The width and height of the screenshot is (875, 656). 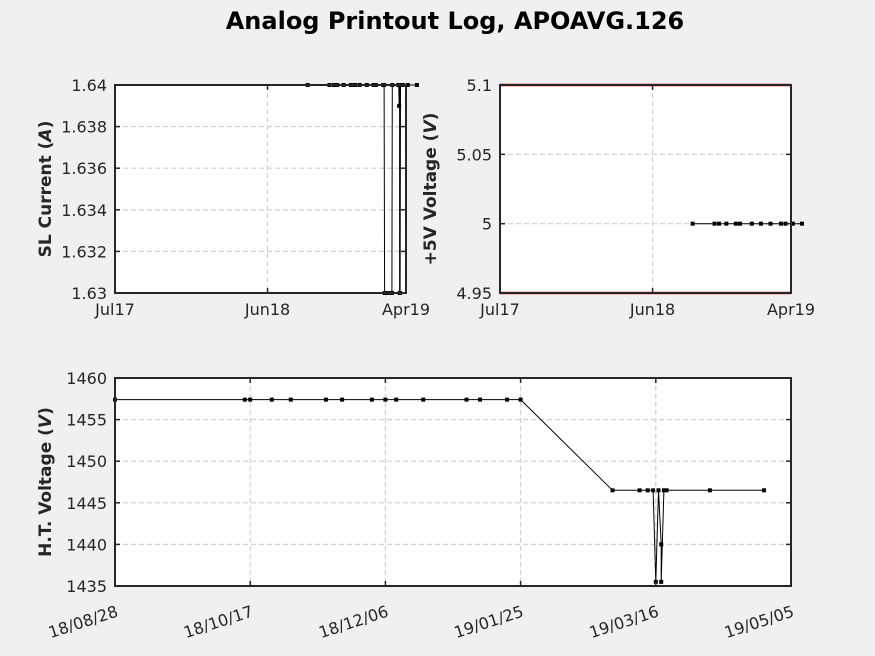 I want to click on y-tick-label: 1.638, so click(x=84, y=127).